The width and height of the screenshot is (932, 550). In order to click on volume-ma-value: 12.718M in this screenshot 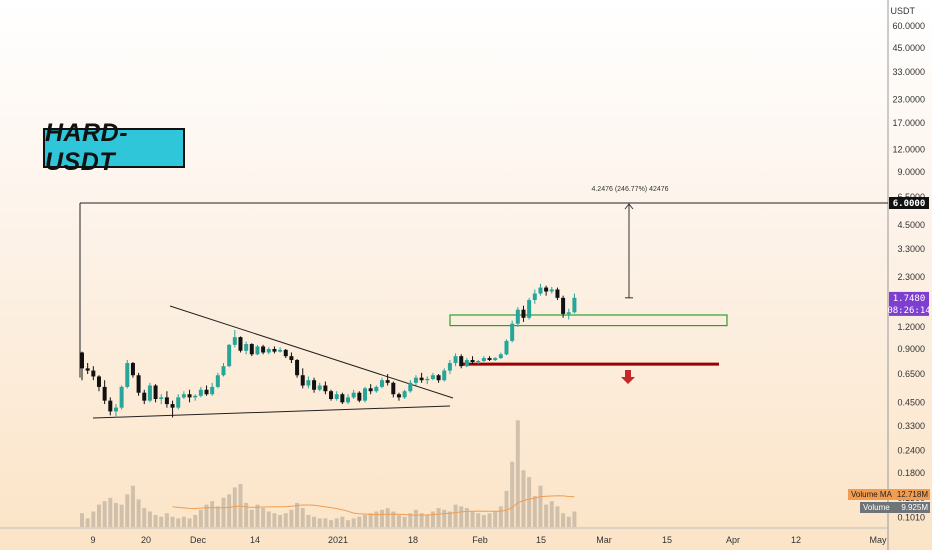, I will do `click(912, 494)`.